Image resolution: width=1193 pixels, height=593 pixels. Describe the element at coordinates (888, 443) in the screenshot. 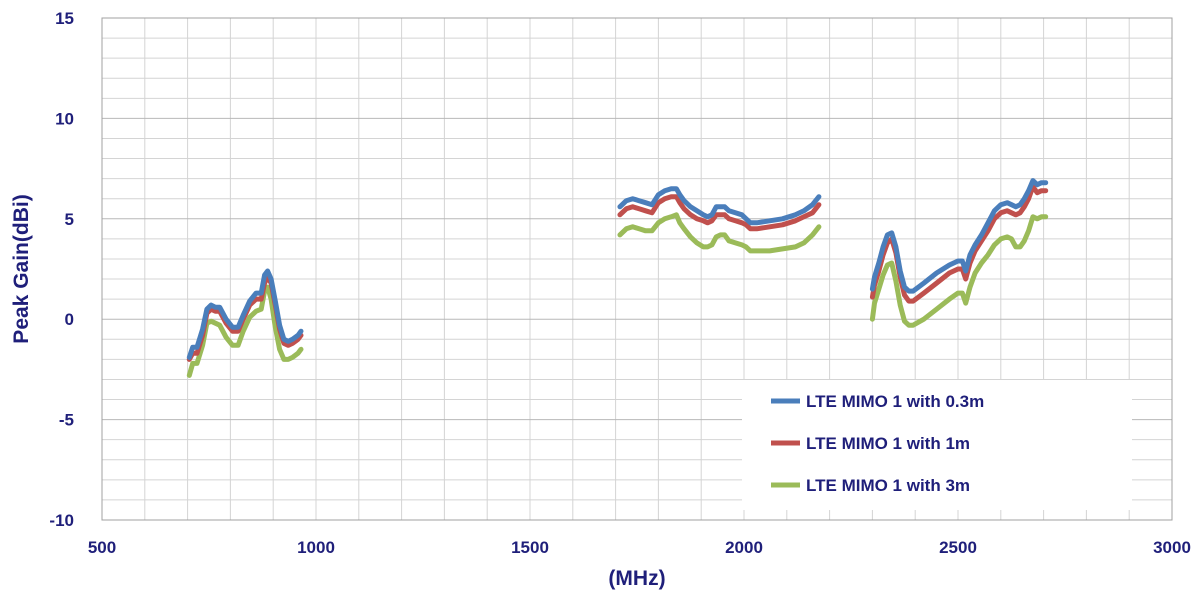

I see `legend-label: LTE MIMO 1 with 1m` at that location.